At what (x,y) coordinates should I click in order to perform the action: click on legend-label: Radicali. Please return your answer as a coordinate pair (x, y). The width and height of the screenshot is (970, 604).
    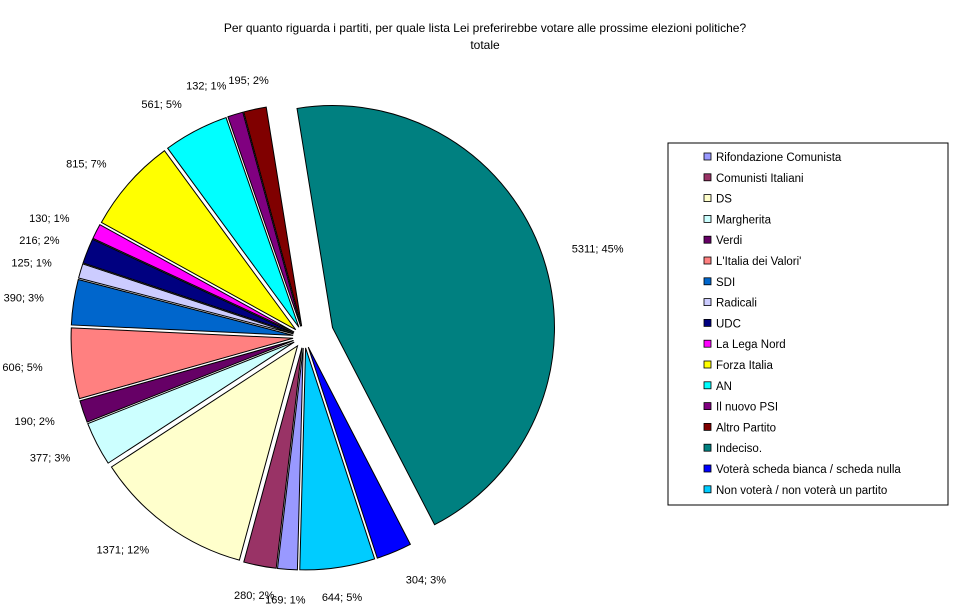
    Looking at the image, I should click on (736, 304).